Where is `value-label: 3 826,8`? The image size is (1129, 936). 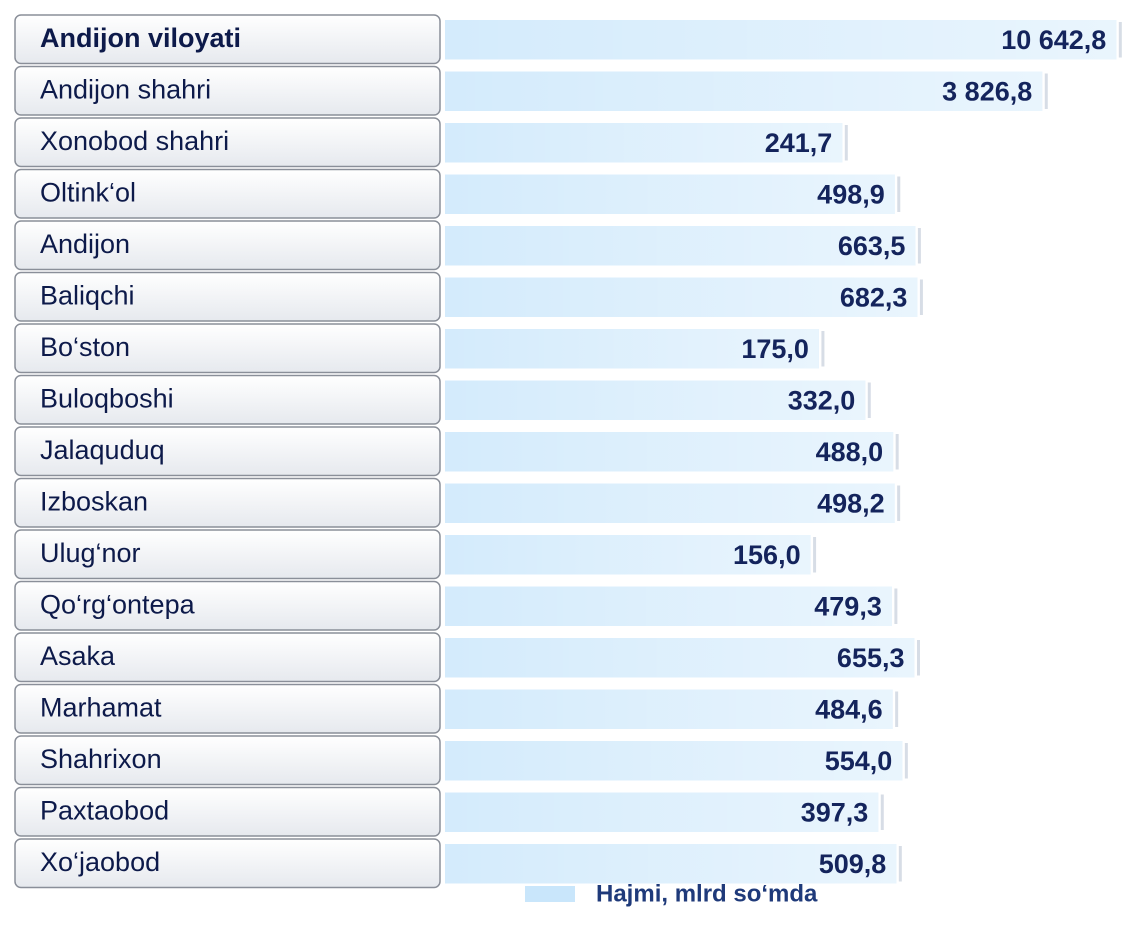
value-label: 3 826,8 is located at coordinates (987, 91).